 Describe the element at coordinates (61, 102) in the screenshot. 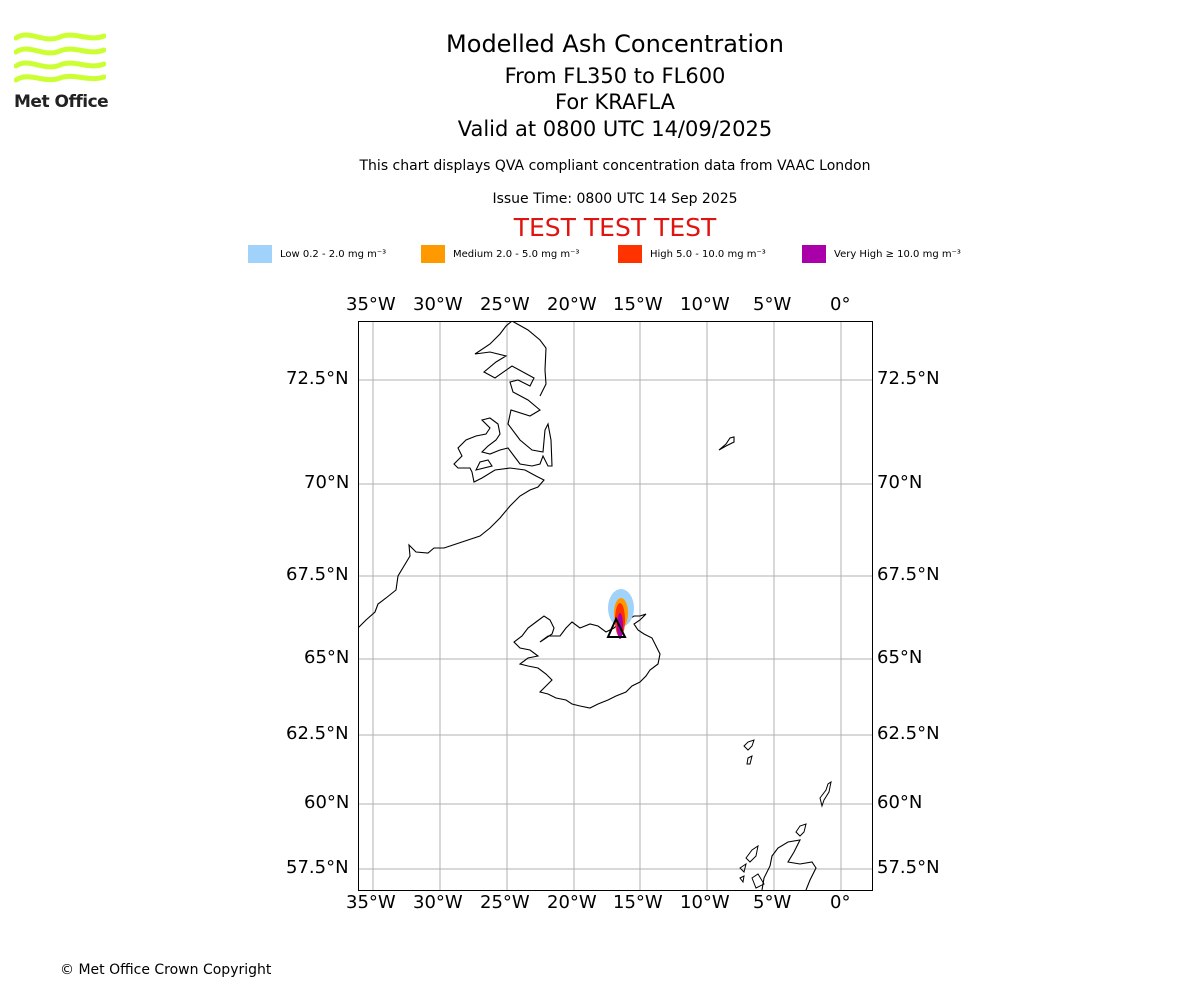

I see `logo-text: Met Office` at that location.